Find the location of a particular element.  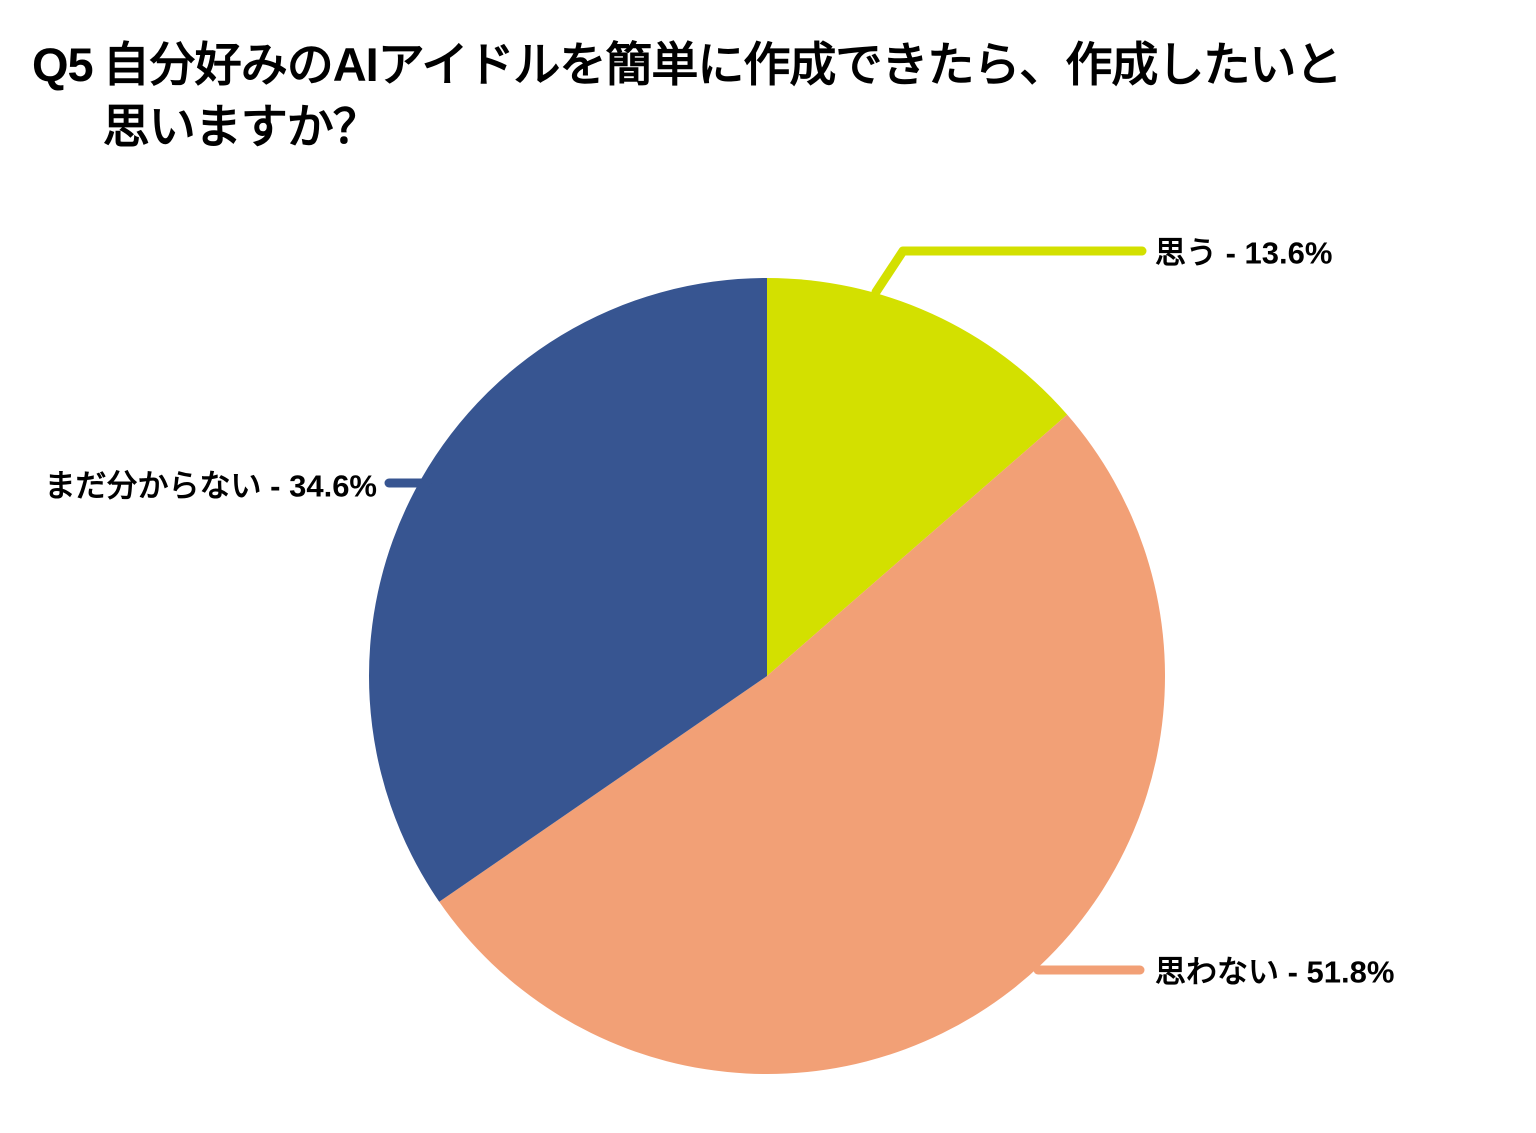

title-line1: 自分好みのAIアイドルを簡単に作成できたら、作成したいと is located at coordinates (722, 64).